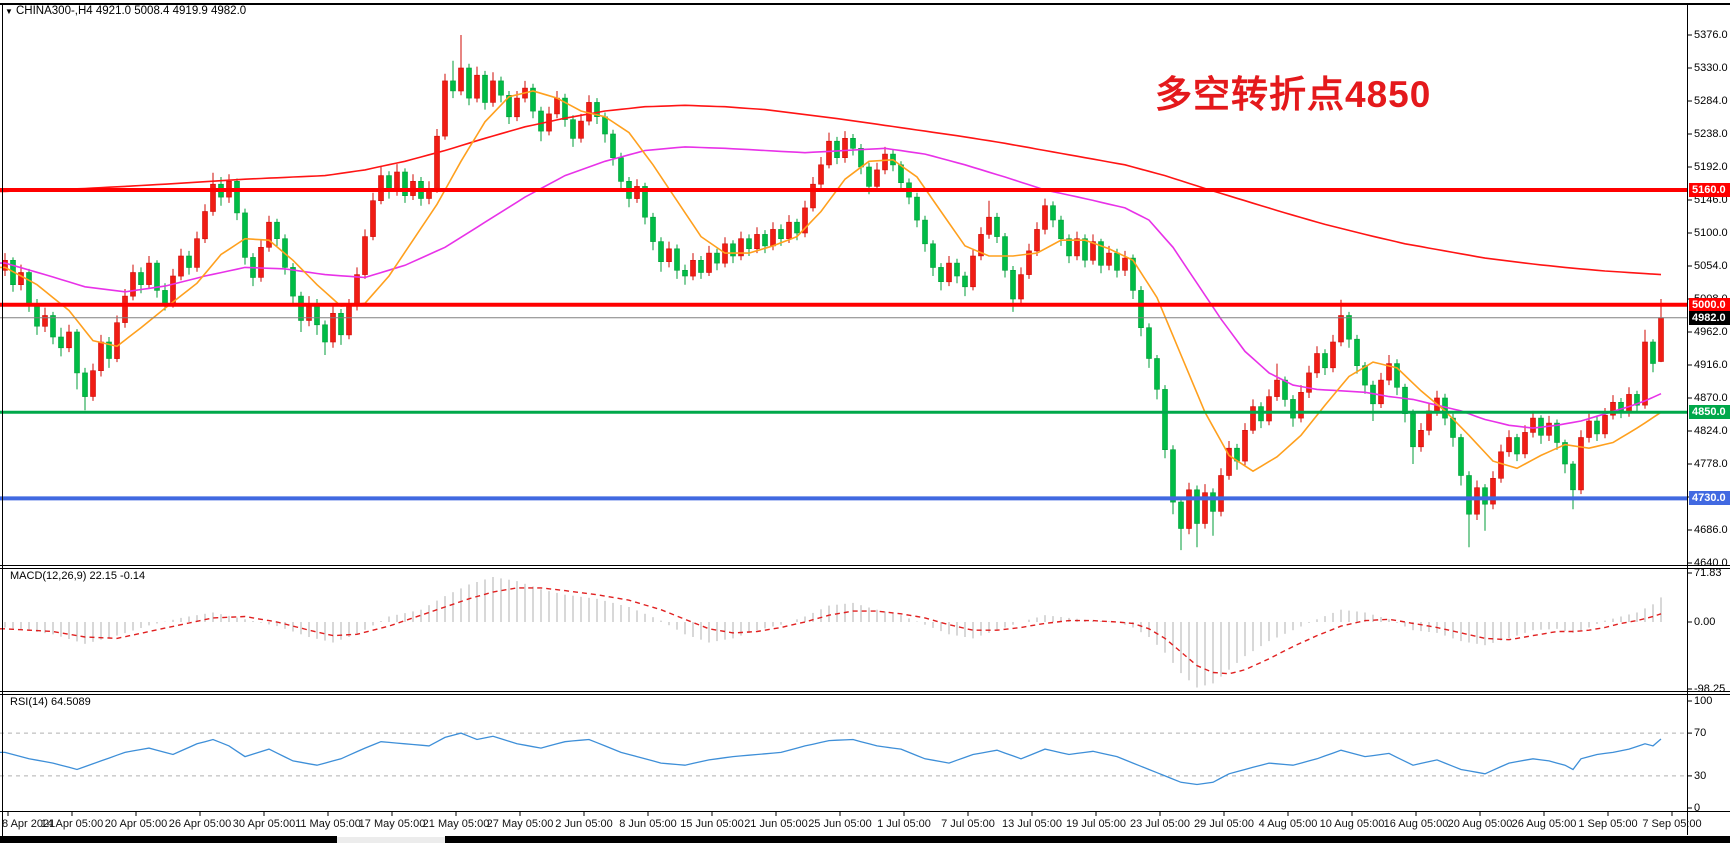 The height and width of the screenshot is (843, 1730). What do you see at coordinates (712, 824) in the screenshot?
I see `date-tick-label: 15 Jun 05:00` at bounding box center [712, 824].